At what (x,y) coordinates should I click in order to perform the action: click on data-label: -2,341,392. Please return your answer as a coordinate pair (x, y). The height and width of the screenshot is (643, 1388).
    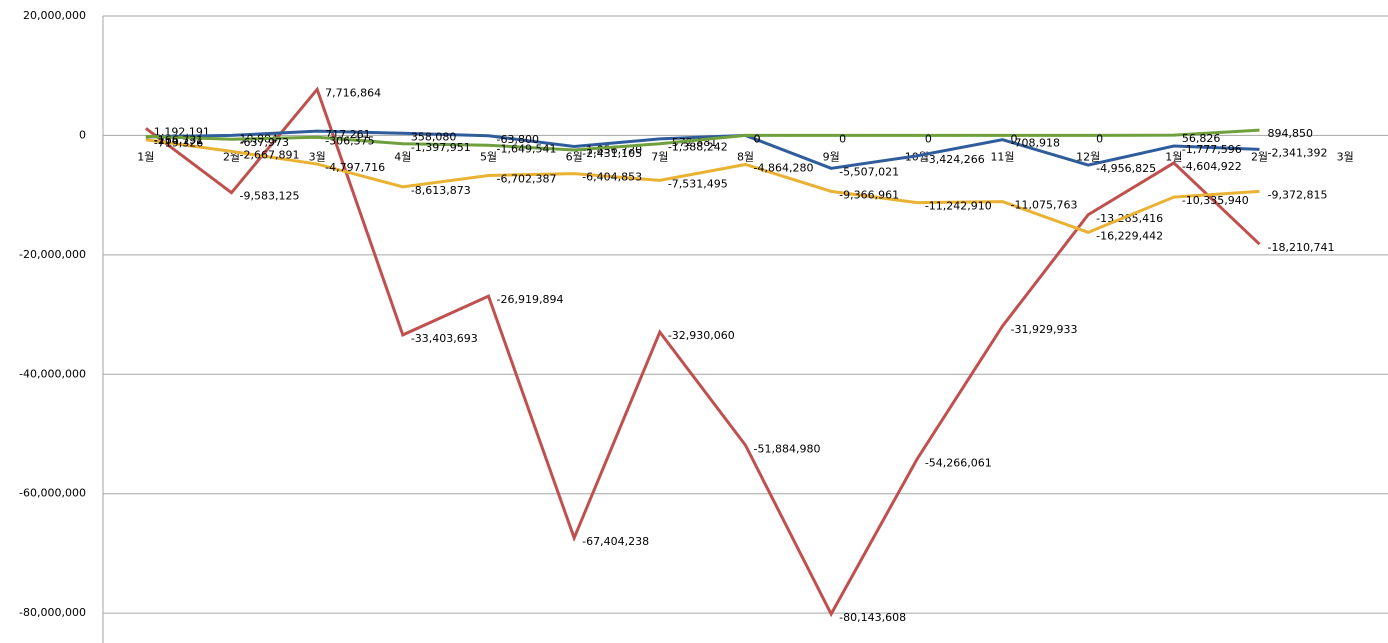
    Looking at the image, I should click on (1298, 152).